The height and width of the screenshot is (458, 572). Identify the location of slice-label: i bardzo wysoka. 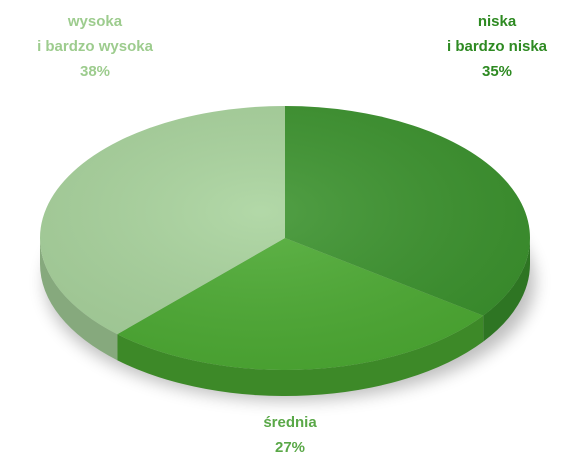
(95, 46).